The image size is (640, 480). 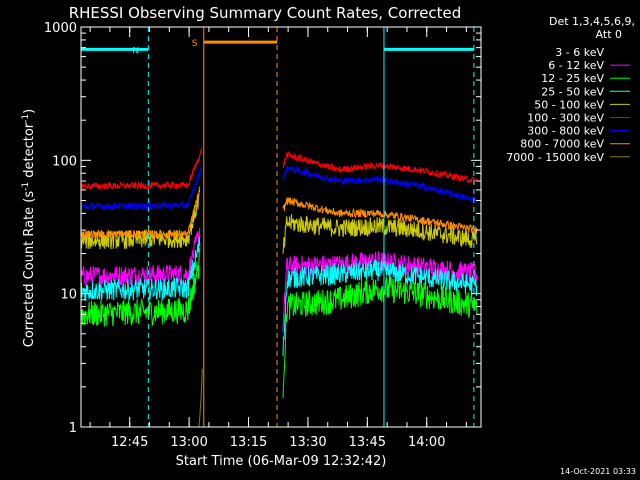 What do you see at coordinates (592, 21) in the screenshot?
I see `legend-header-line1: Det 1,3,4,5,6,9,` at bounding box center [592, 21].